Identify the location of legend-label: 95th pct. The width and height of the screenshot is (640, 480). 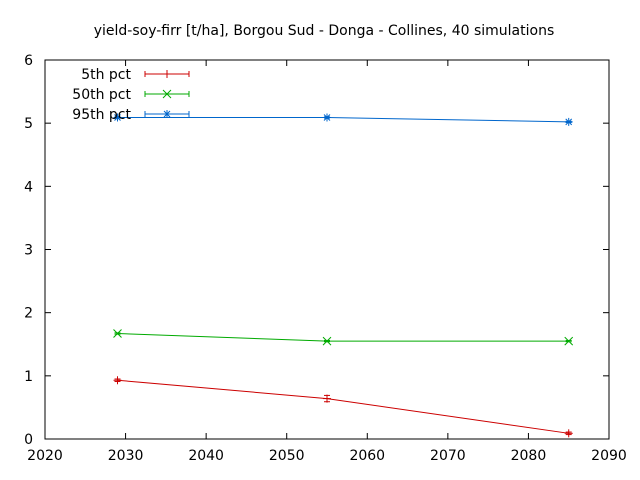
(101, 115).